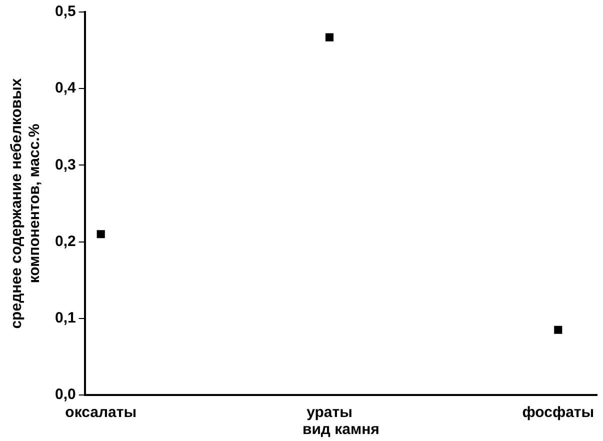 The height and width of the screenshot is (441, 603). What do you see at coordinates (65, 165) in the screenshot?
I see `y-tick-label: 0,3` at bounding box center [65, 165].